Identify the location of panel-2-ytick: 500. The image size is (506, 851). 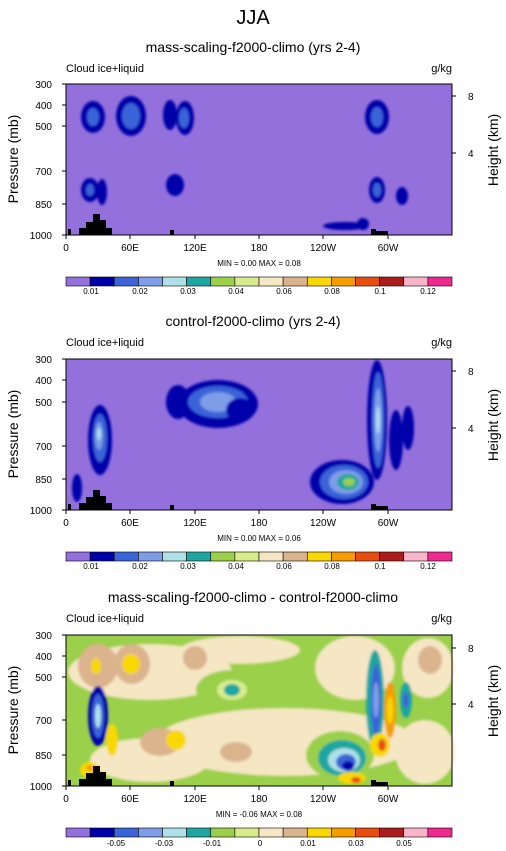
(43, 403).